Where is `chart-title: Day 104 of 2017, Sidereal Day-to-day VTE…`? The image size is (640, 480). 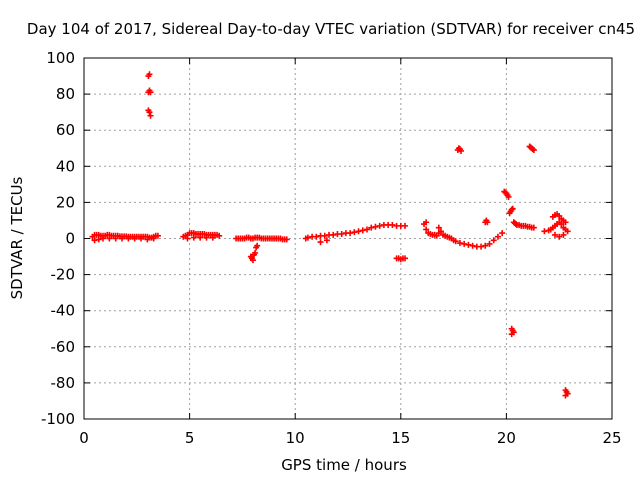
chart-title: Day 104 of 2017, Sidereal Day-to-day VTE… is located at coordinates (331, 29).